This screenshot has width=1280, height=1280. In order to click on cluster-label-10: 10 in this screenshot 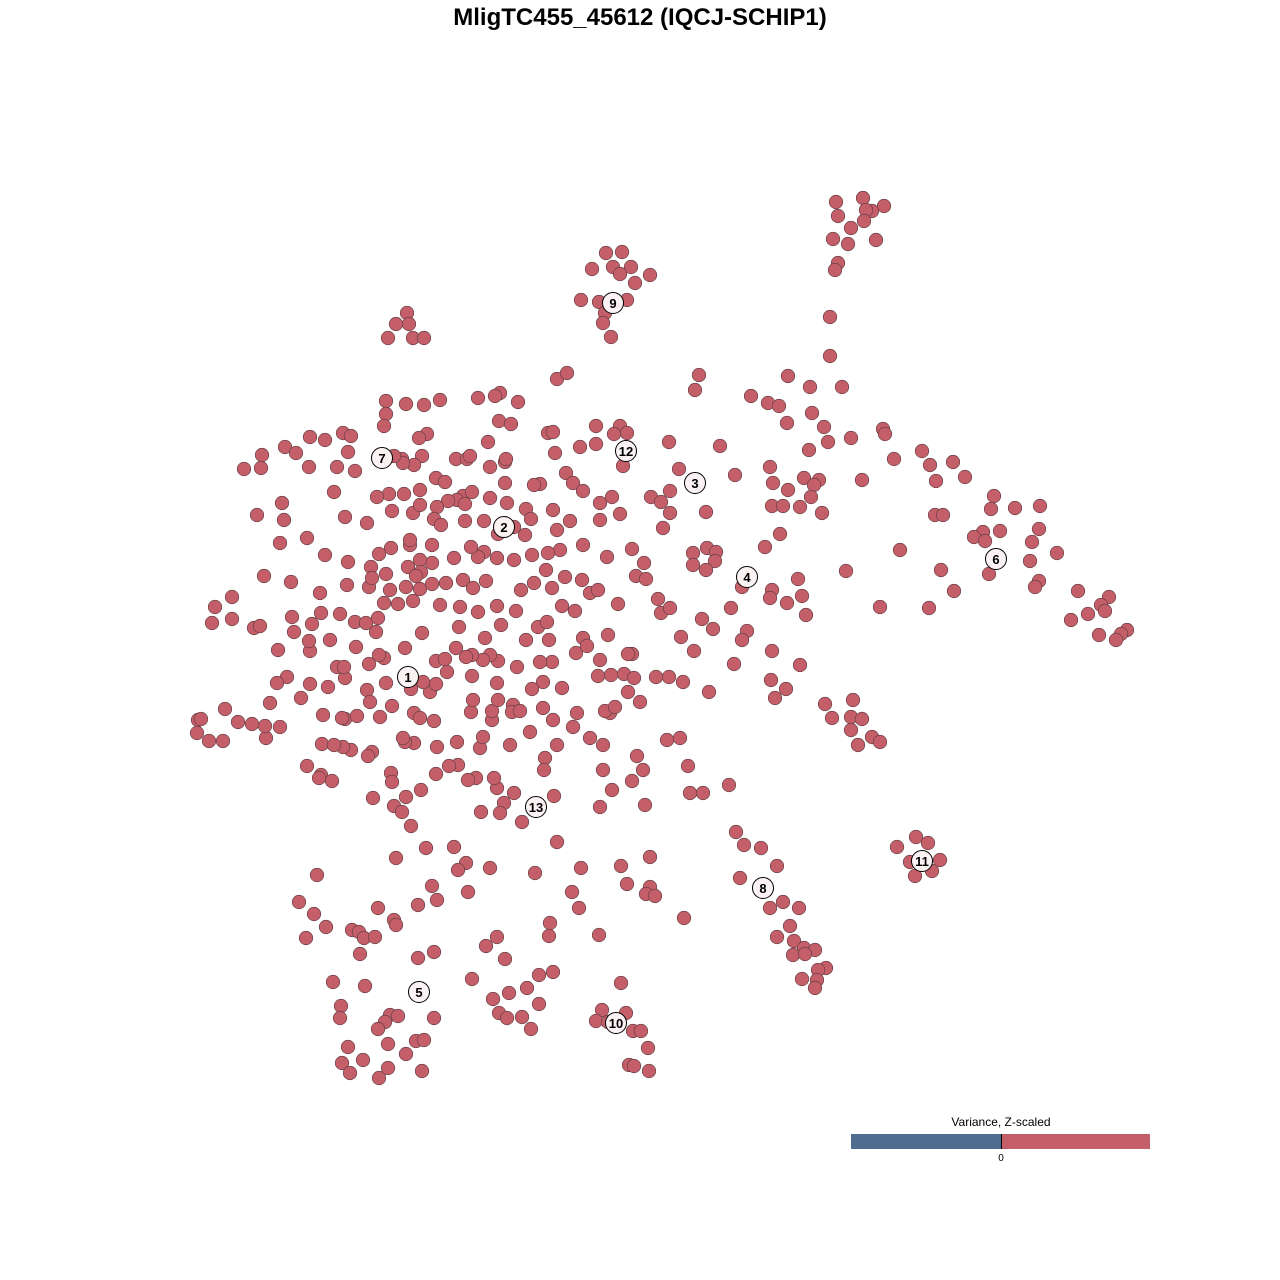, I will do `click(616, 1023)`.